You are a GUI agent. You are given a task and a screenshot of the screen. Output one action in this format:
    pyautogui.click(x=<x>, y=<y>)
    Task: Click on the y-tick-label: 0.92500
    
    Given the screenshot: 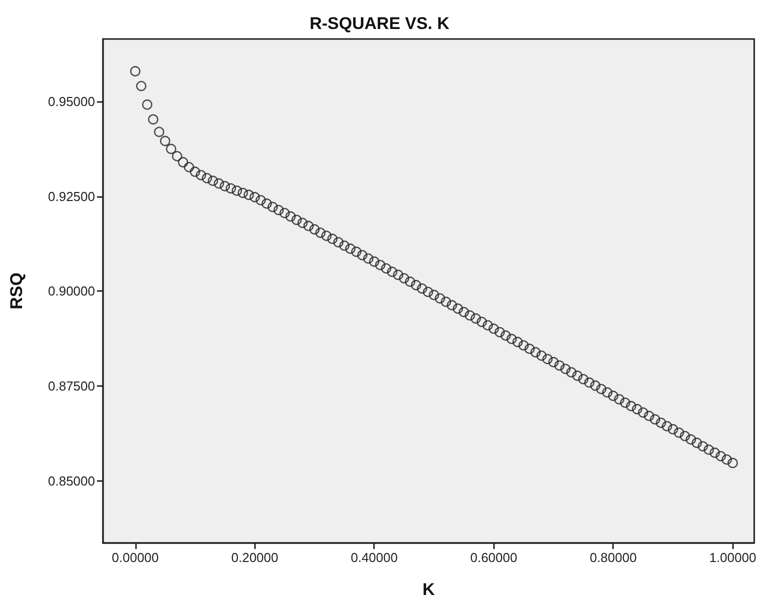 What is the action you would take?
    pyautogui.click(x=71, y=196)
    